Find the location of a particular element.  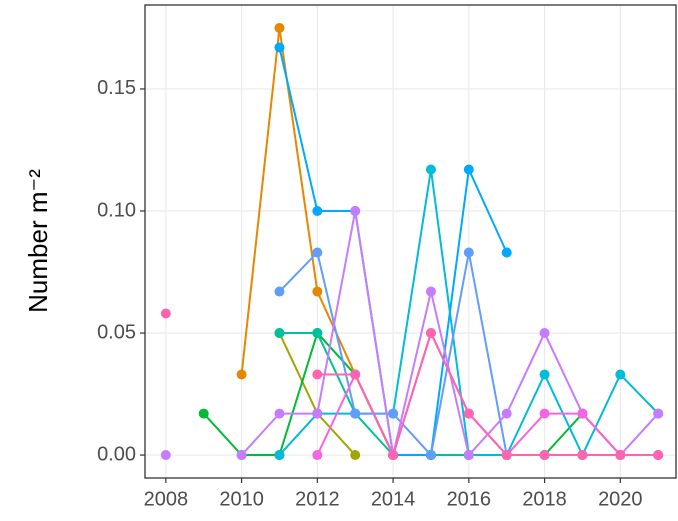

y-axis-title: Number m⁻² is located at coordinates (38, 241).